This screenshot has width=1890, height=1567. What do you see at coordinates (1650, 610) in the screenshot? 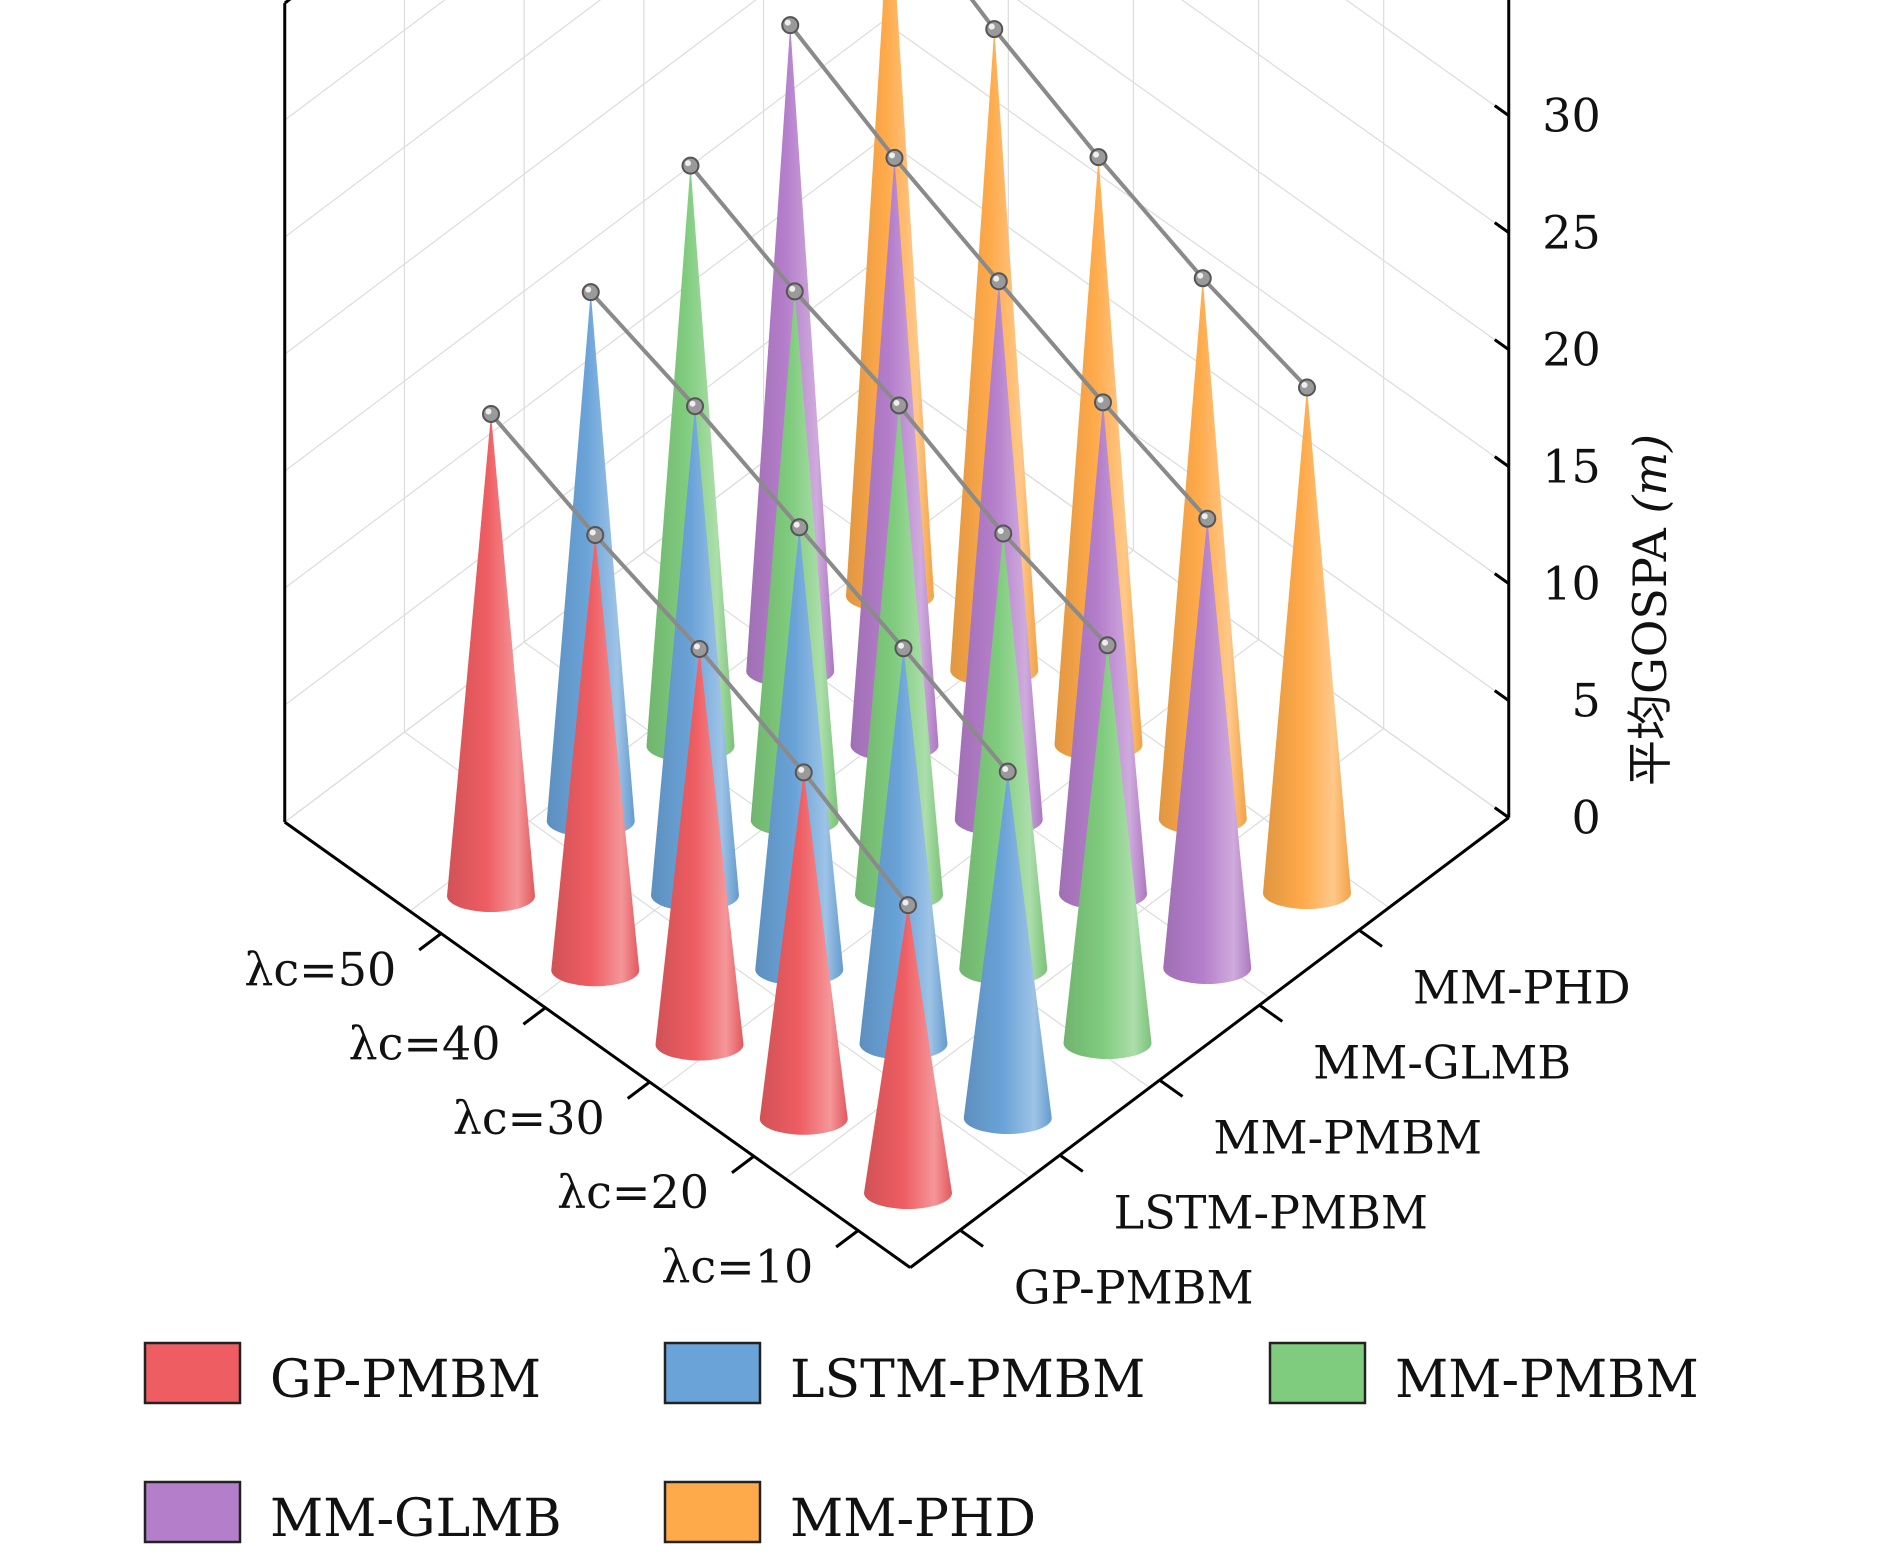
I see `z-axis-title: 平均GOSPA (m)` at bounding box center [1650, 610].